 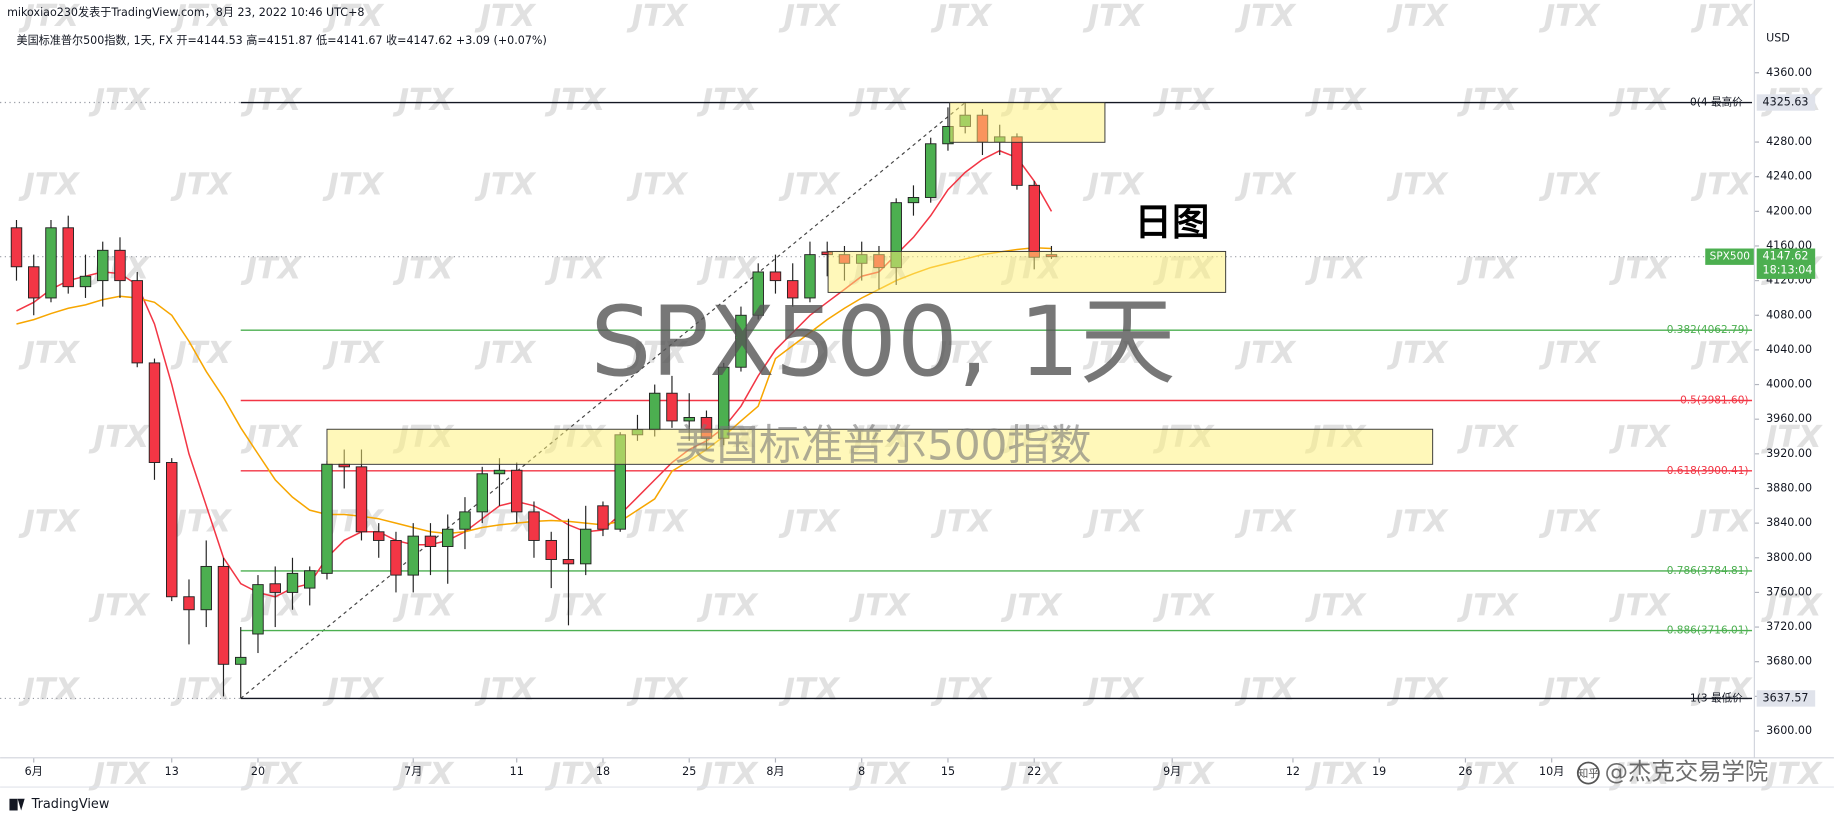 I want to click on x-tick-label: 9月, so click(x=1172, y=771).